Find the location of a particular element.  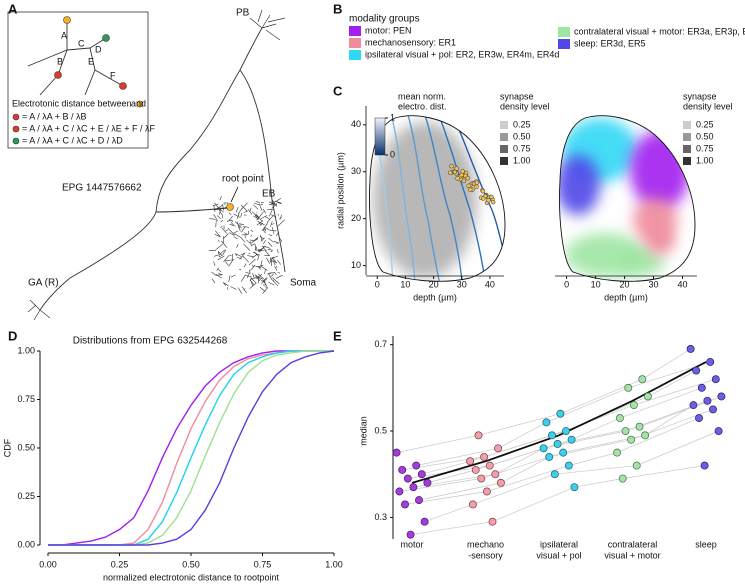

colorbar-label: electro. dist. is located at coordinates (422, 106).